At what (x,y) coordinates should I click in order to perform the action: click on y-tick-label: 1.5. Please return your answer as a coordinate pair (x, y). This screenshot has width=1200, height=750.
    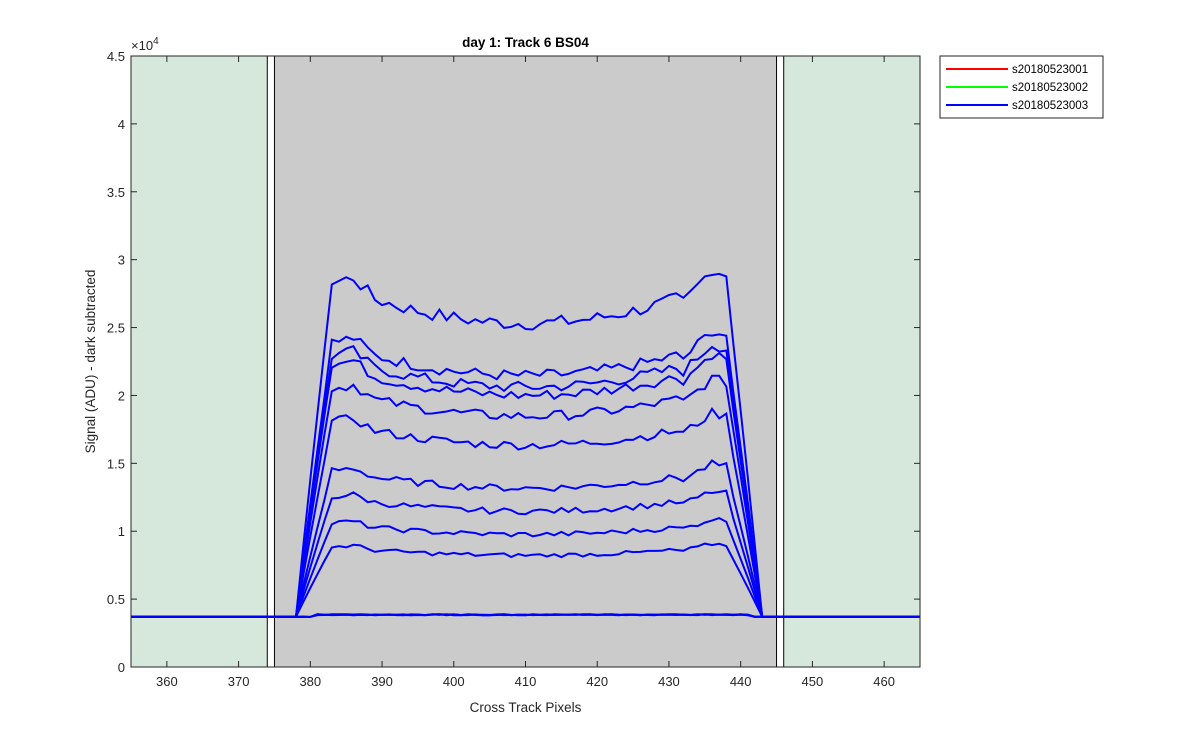
    Looking at the image, I should click on (116, 463).